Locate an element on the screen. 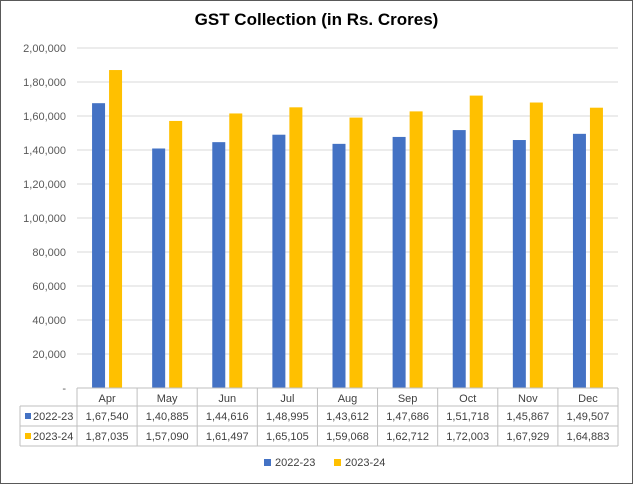 Image resolution: width=633 pixels, height=484 pixels. legend: 2022-23 2023-24 is located at coordinates (324, 463).